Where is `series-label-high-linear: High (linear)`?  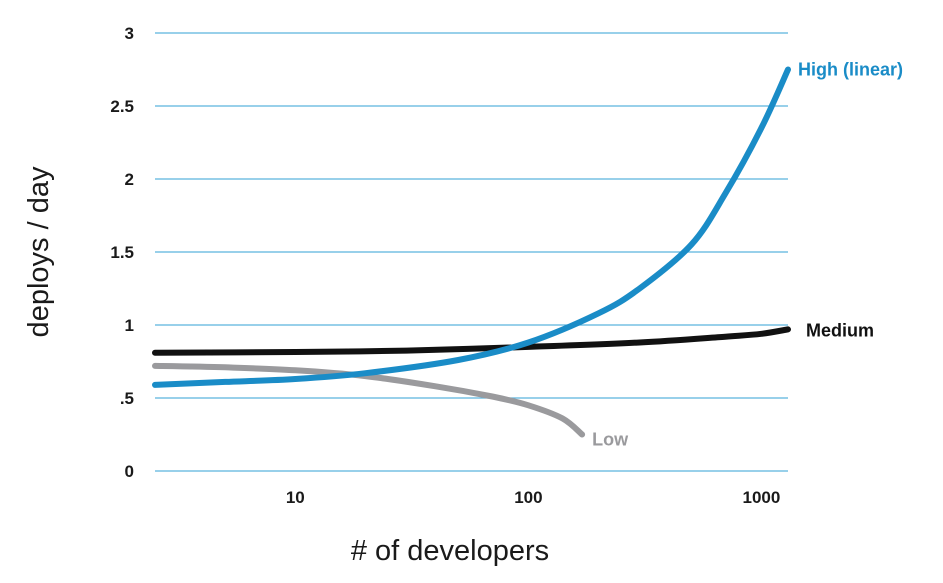
series-label-high-linear: High (linear) is located at coordinates (850, 70).